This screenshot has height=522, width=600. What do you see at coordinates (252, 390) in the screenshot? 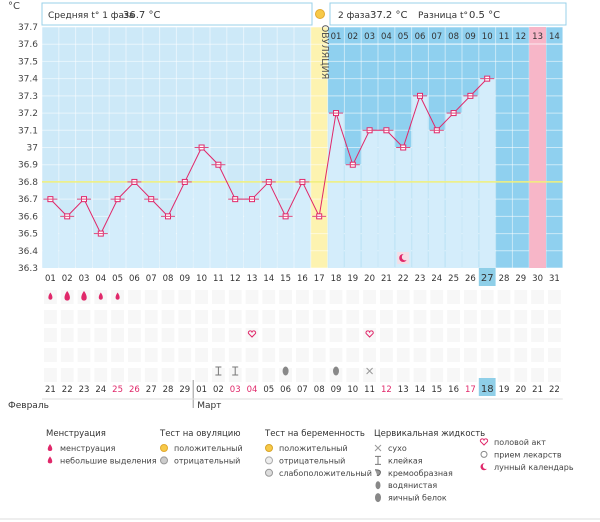
I see `calendar-date: 04` at bounding box center [252, 390].